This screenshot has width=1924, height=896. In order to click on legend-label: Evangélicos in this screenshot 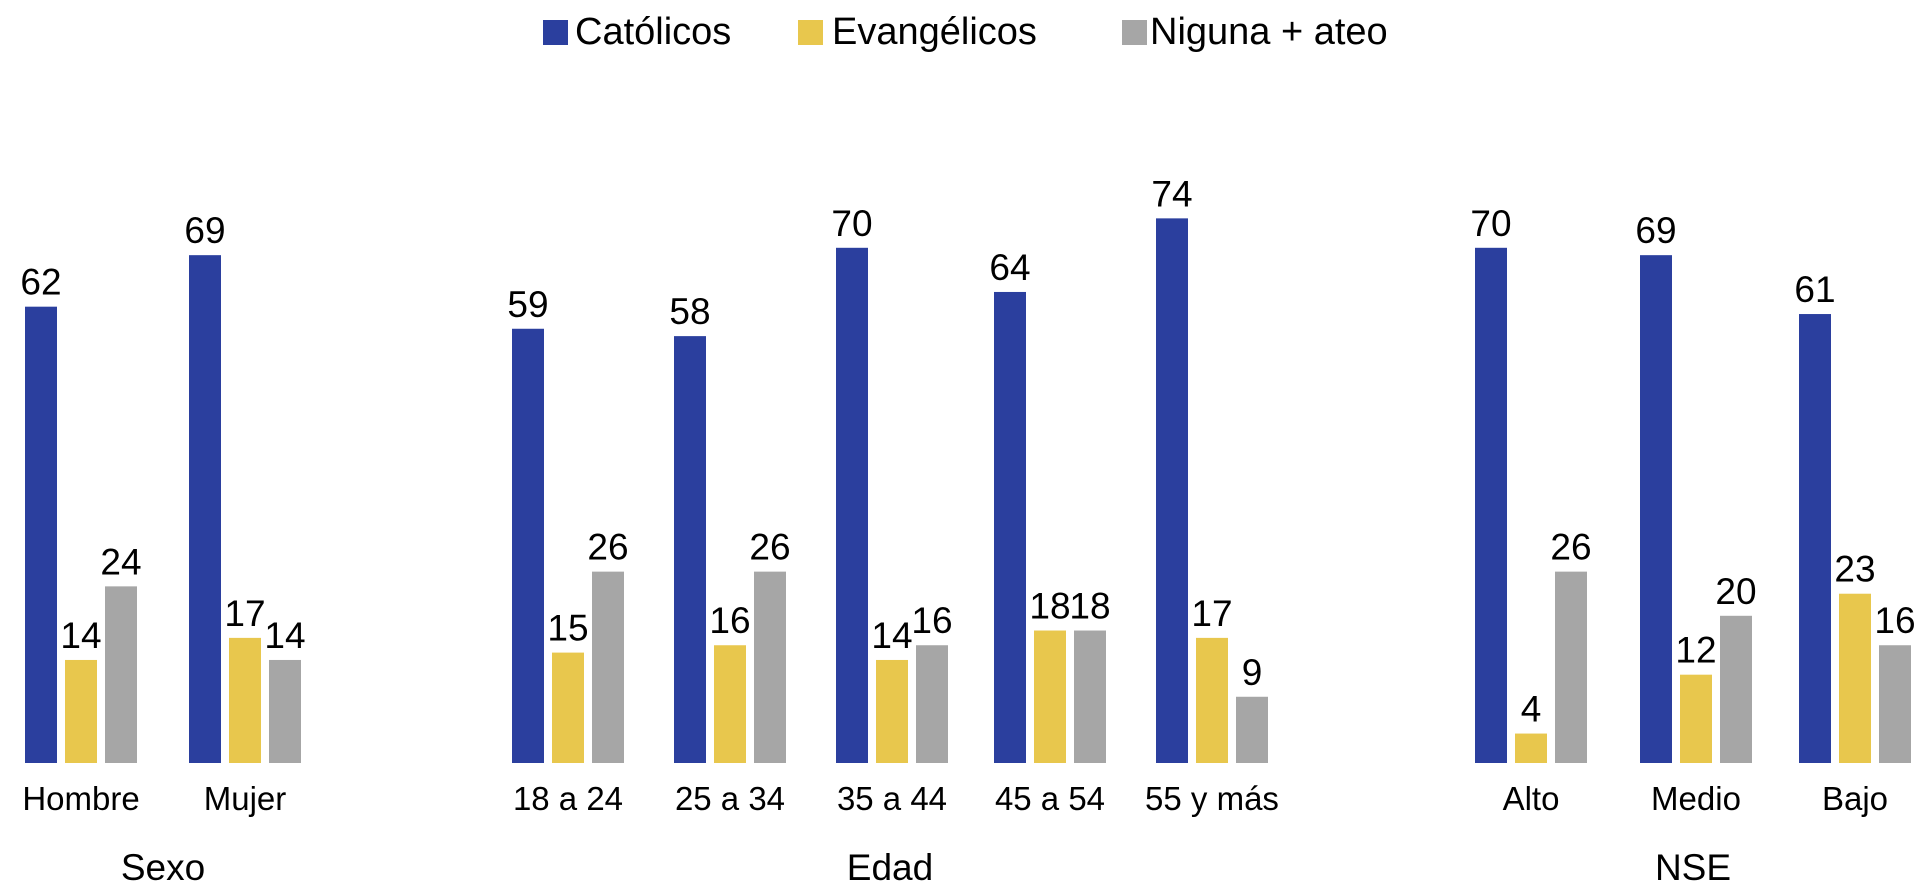, I will do `click(934, 32)`.